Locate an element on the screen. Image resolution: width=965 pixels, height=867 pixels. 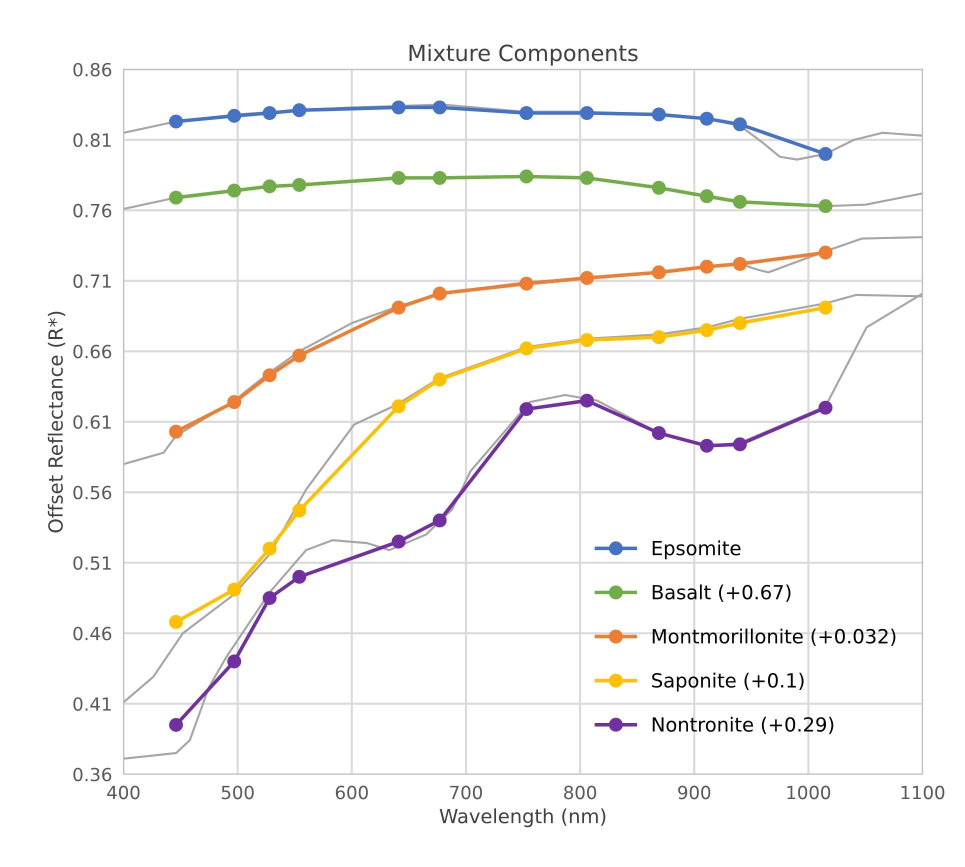
legend-label: Nontronite (+0.29) is located at coordinates (743, 725).